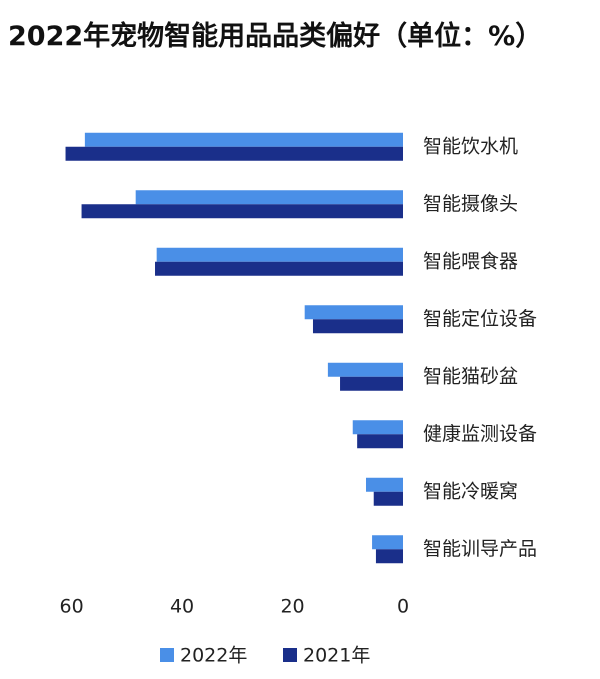  What do you see at coordinates (292, 607) in the screenshot?
I see `x-tick-label: 20` at bounding box center [292, 607].